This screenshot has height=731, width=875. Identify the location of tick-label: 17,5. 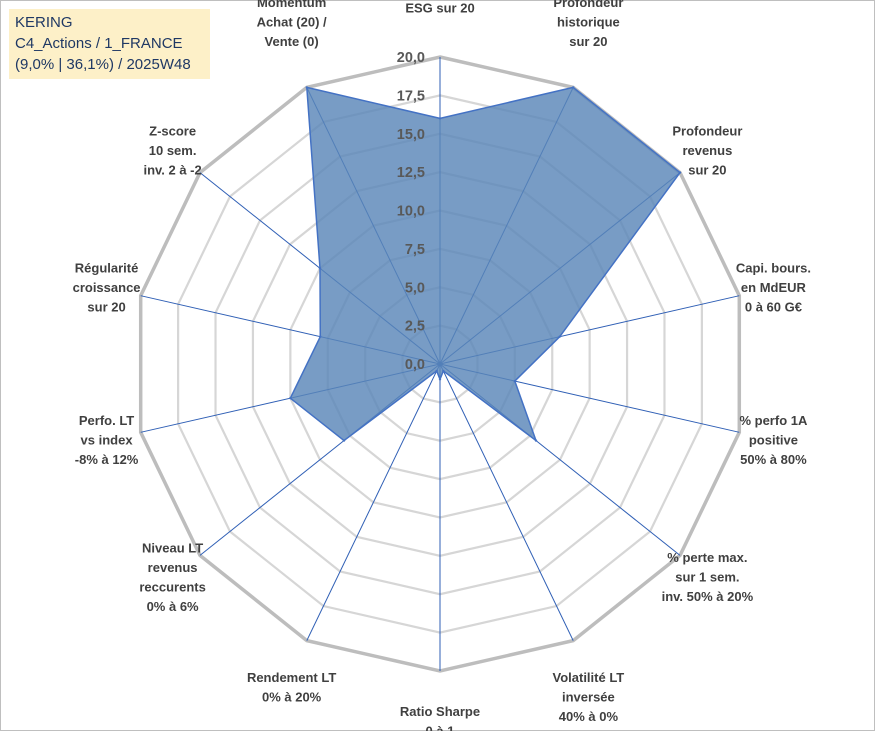
(411, 96).